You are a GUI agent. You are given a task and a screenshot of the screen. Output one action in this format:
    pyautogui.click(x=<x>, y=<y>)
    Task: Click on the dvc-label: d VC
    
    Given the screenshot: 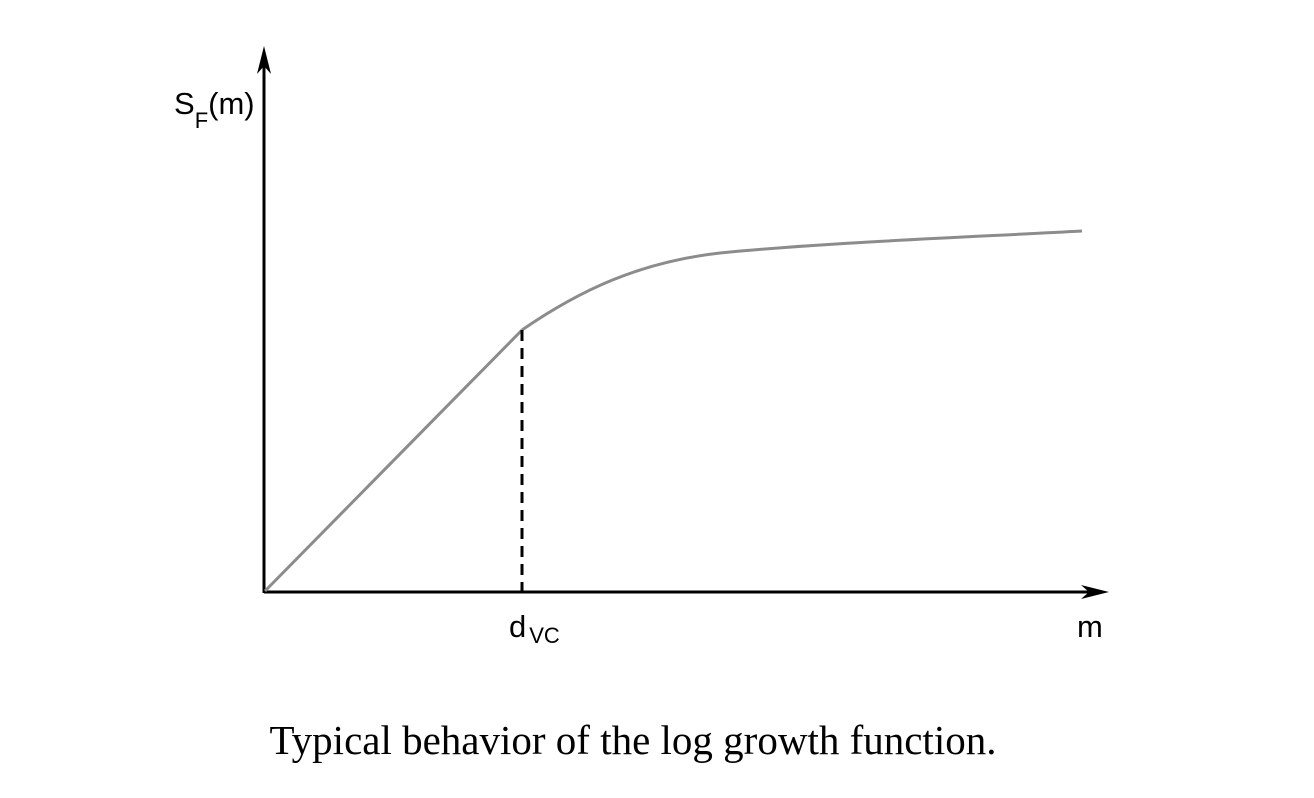 What is the action you would take?
    pyautogui.click(x=534, y=628)
    